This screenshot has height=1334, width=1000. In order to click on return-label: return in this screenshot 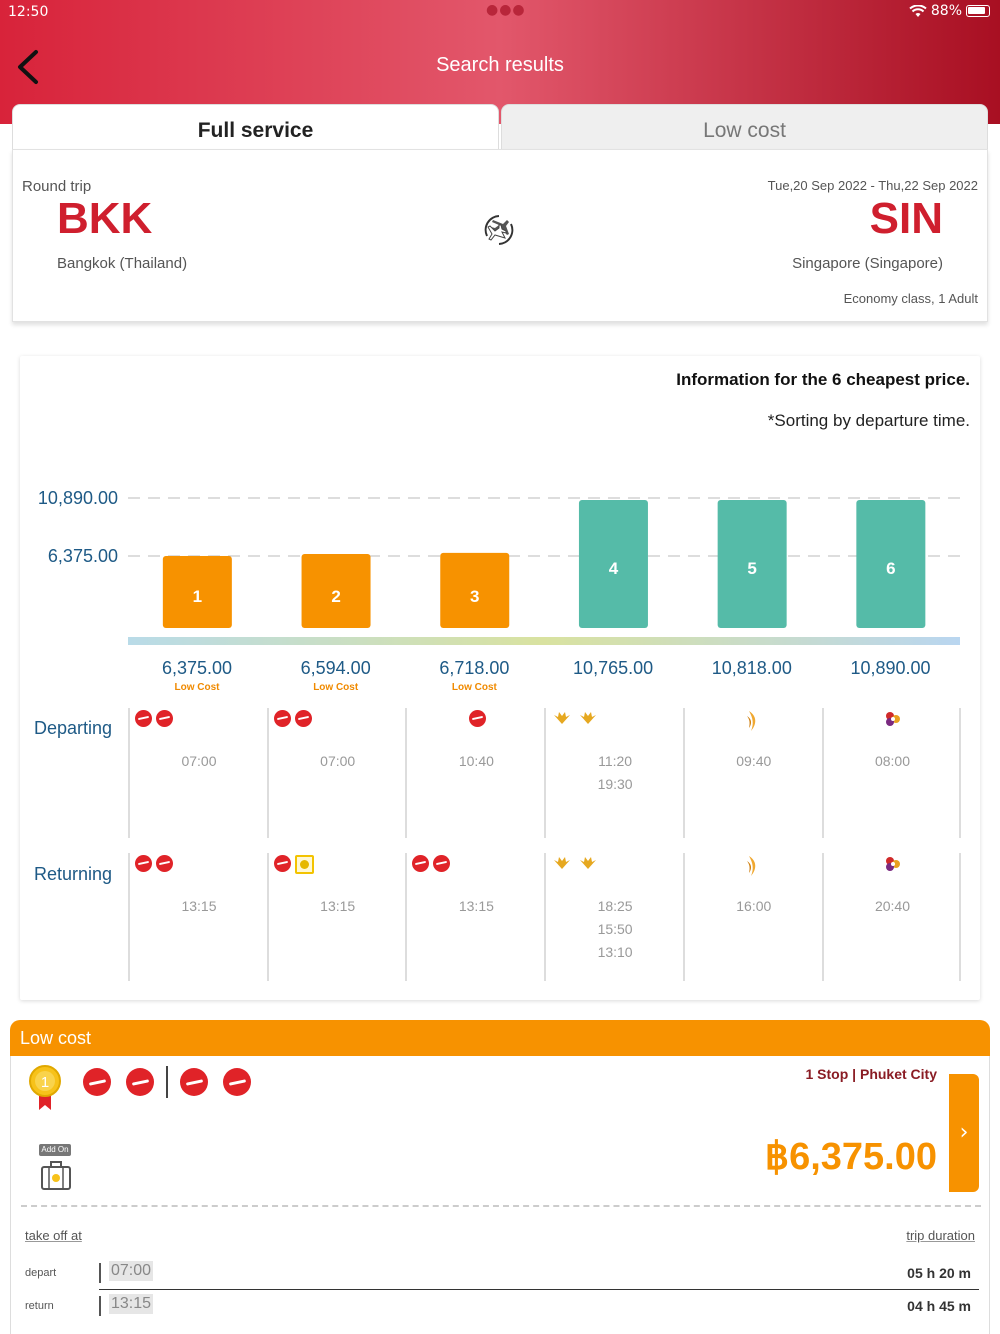, I will do `click(39, 1306)`.